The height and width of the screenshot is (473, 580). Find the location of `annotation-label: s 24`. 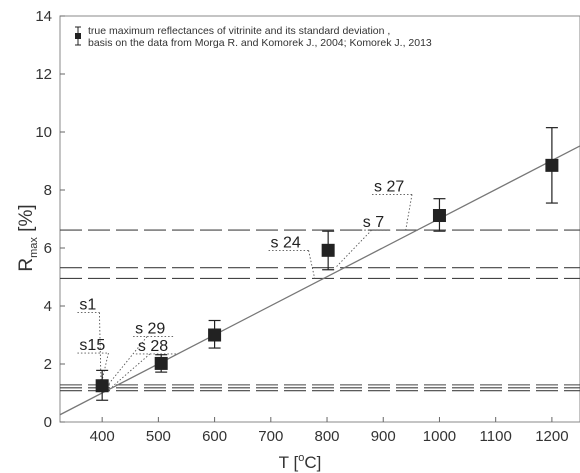

annotation-label: s 24 is located at coordinates (286, 242).